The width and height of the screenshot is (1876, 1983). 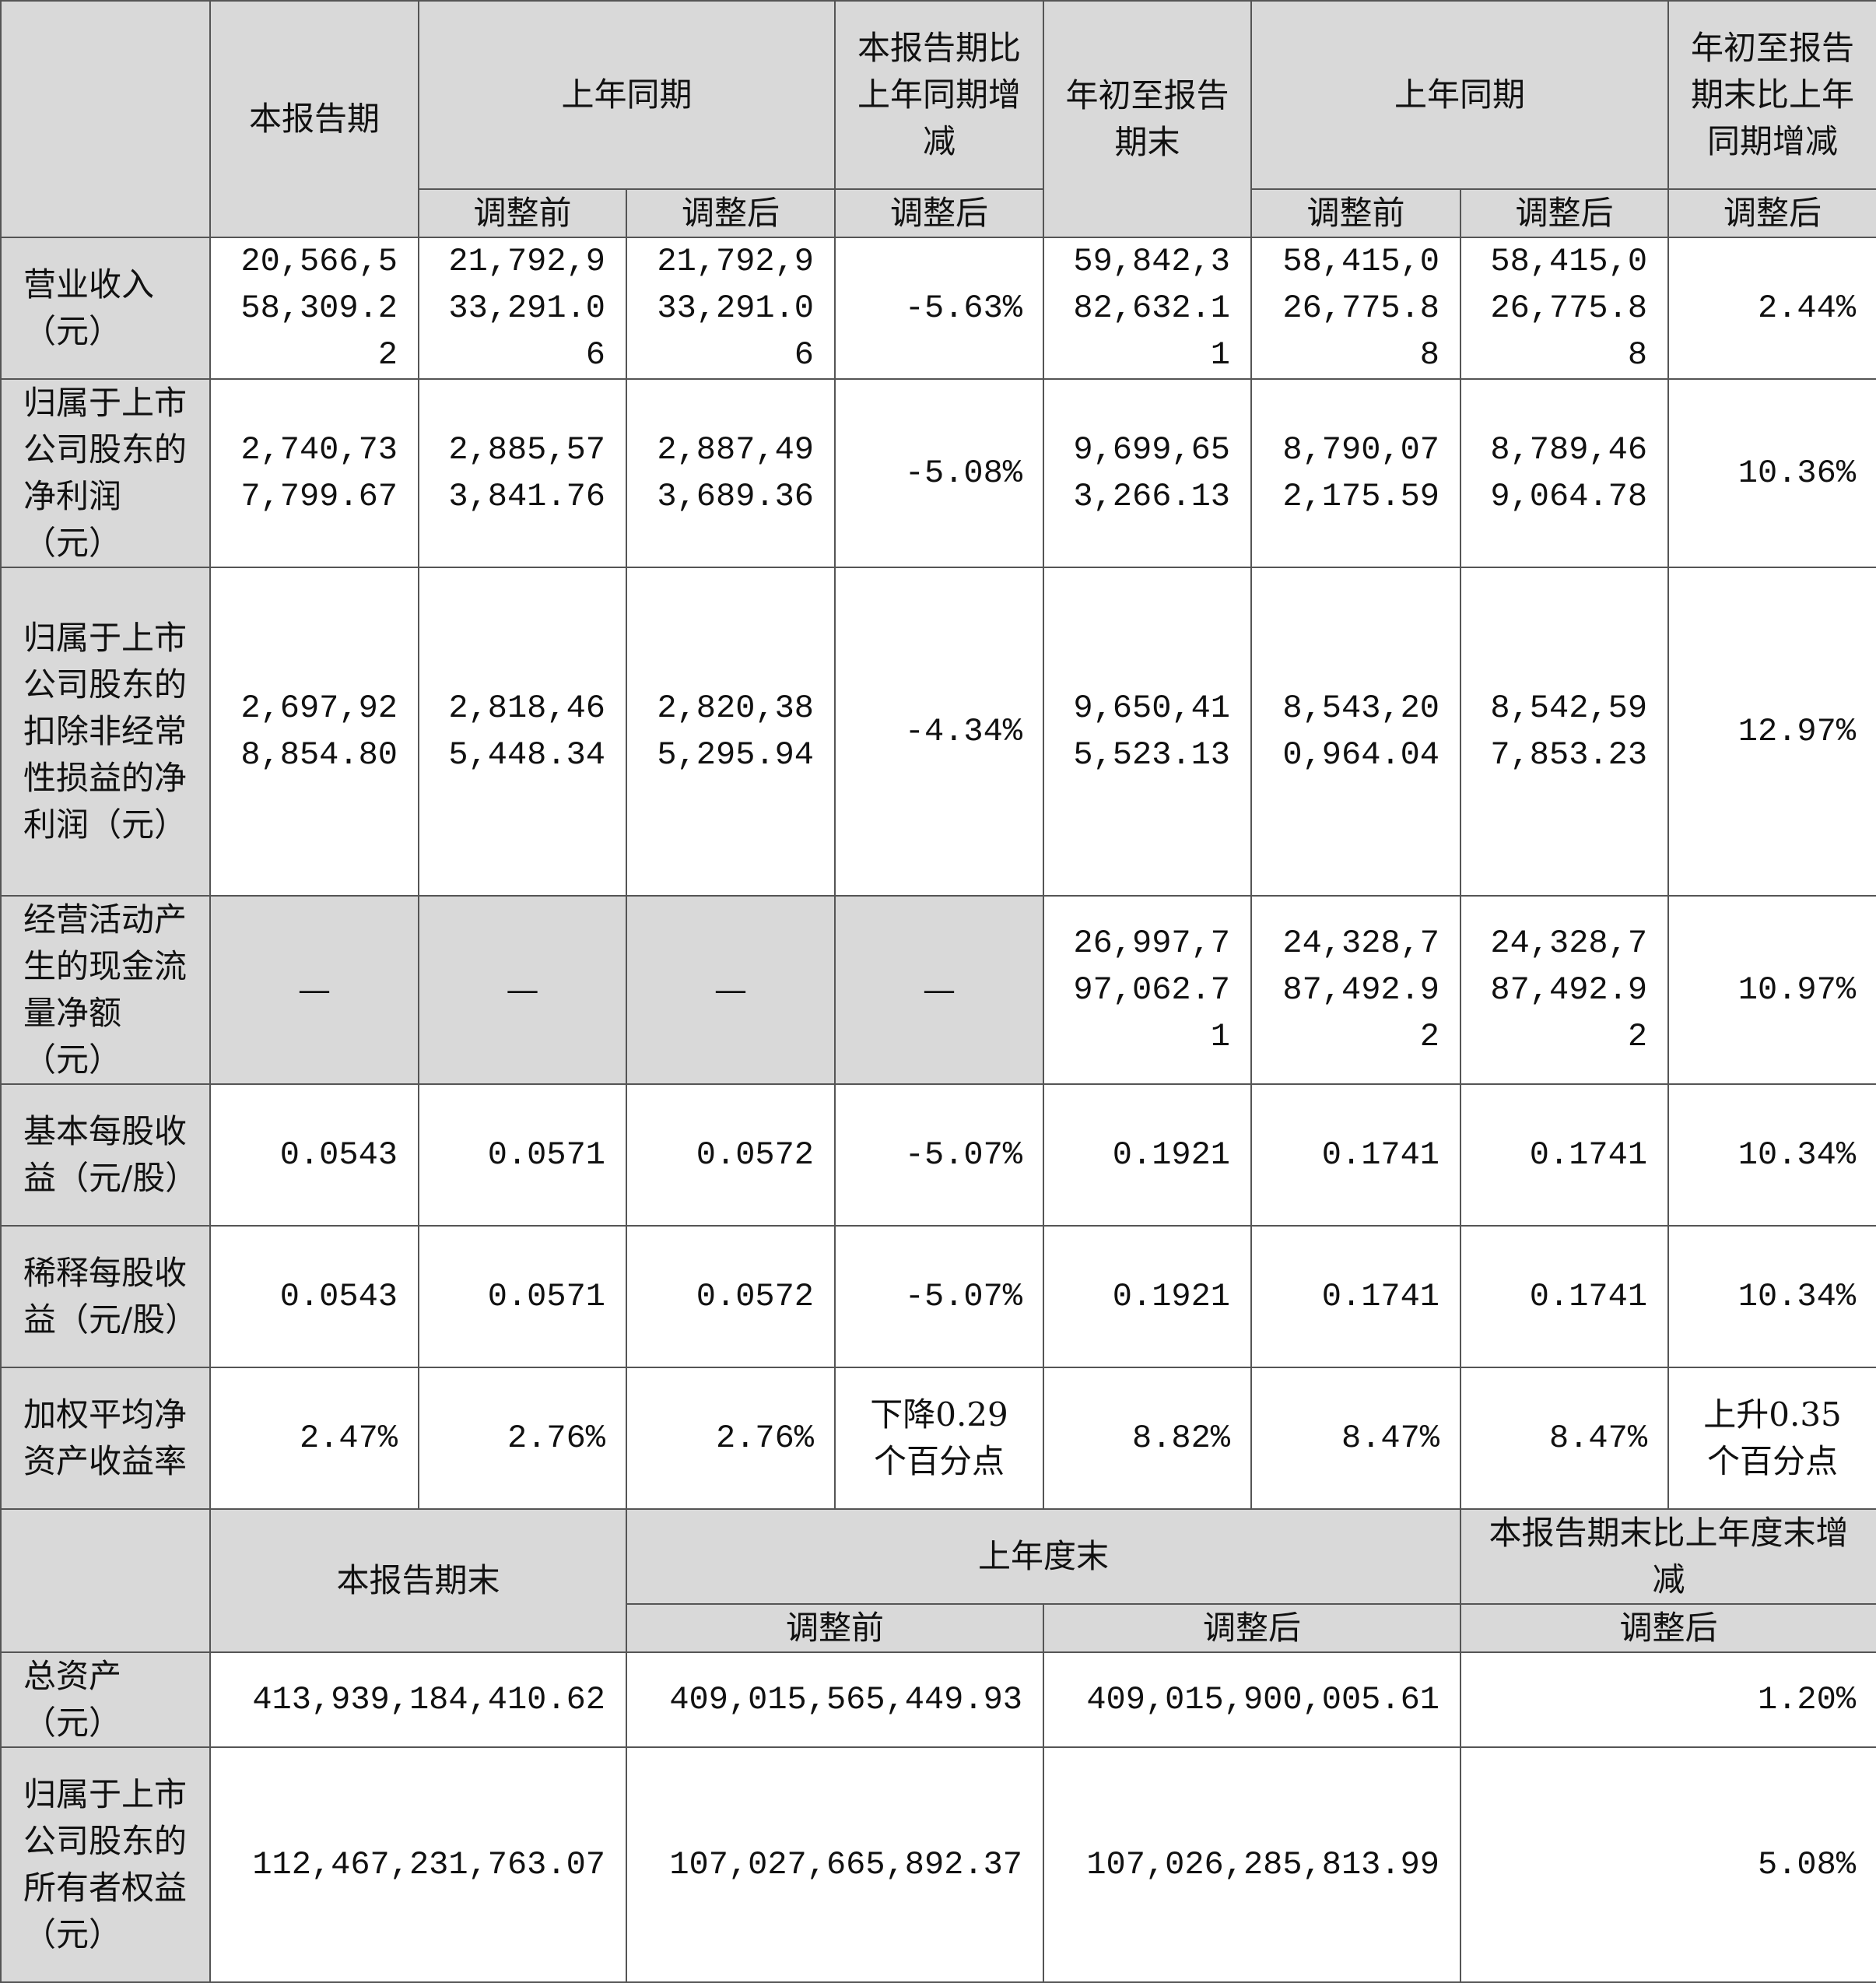 I want to click on table-cell: 2,818,465,448.34, so click(x=522, y=732).